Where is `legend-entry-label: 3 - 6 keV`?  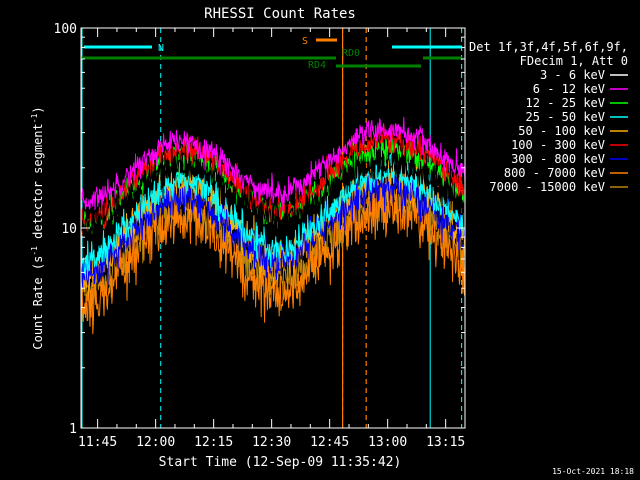
legend-entry-label: 3 - 6 keV is located at coordinates (572, 75).